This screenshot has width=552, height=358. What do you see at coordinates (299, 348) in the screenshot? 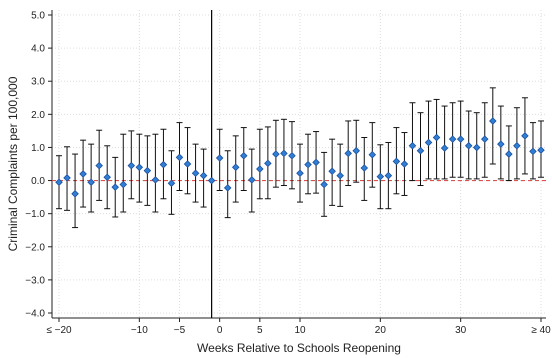
I see `x-axis-title: Weeks Relative to Schools Reopening` at bounding box center [299, 348].